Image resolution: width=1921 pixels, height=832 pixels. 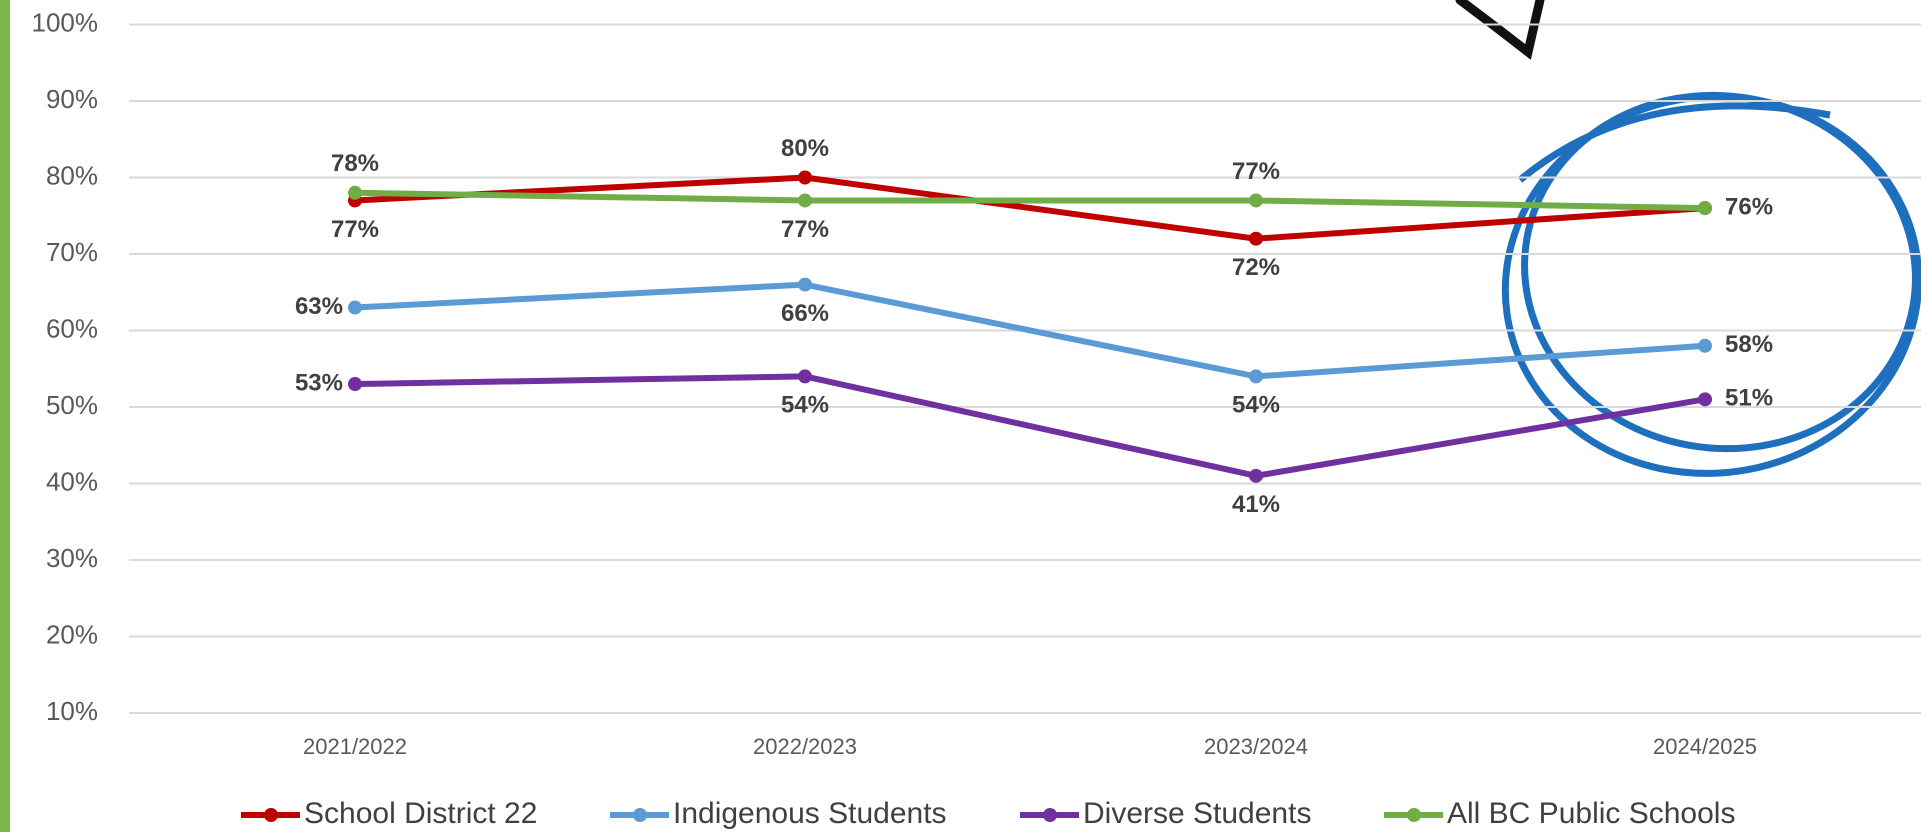 I want to click on legend-label: All BC Public Schools, so click(x=1591, y=813).